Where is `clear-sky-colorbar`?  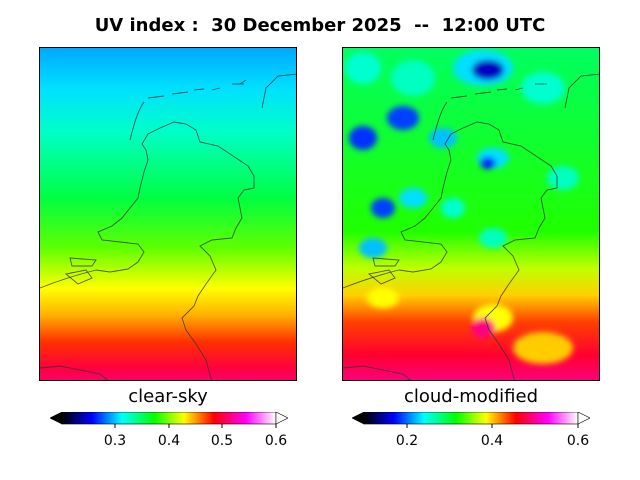 clear-sky-colorbar is located at coordinates (169, 420).